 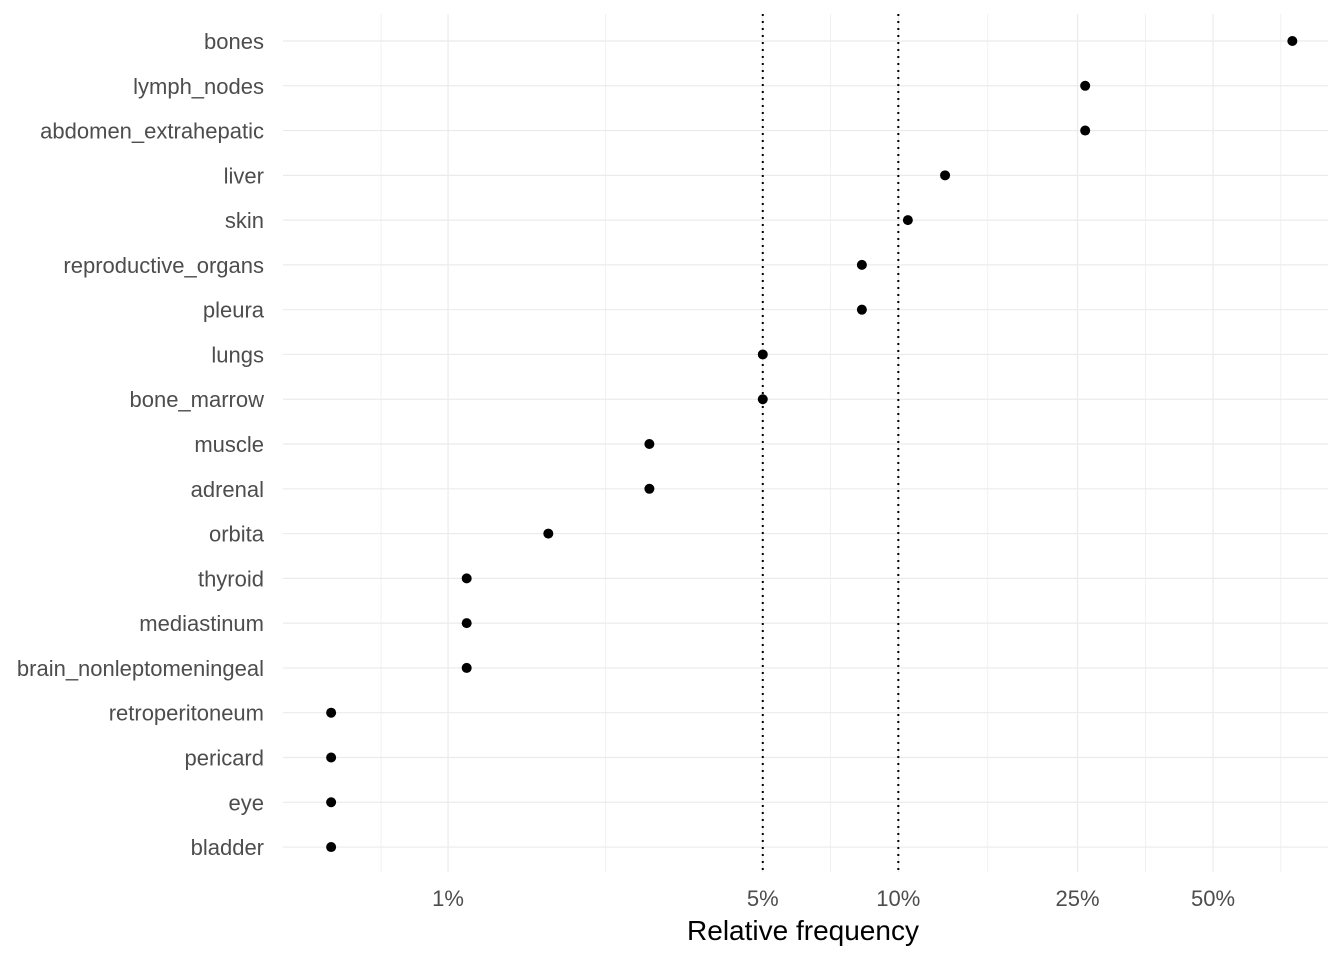 I want to click on y-tick-label: skin, so click(x=244, y=220).